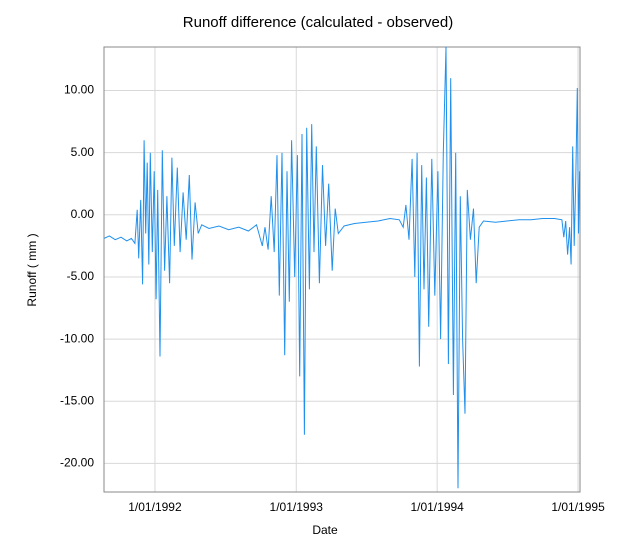 Image resolution: width=619 pixels, height=555 pixels. What do you see at coordinates (77, 400) in the screenshot?
I see `y-tick-label: -15.00` at bounding box center [77, 400].